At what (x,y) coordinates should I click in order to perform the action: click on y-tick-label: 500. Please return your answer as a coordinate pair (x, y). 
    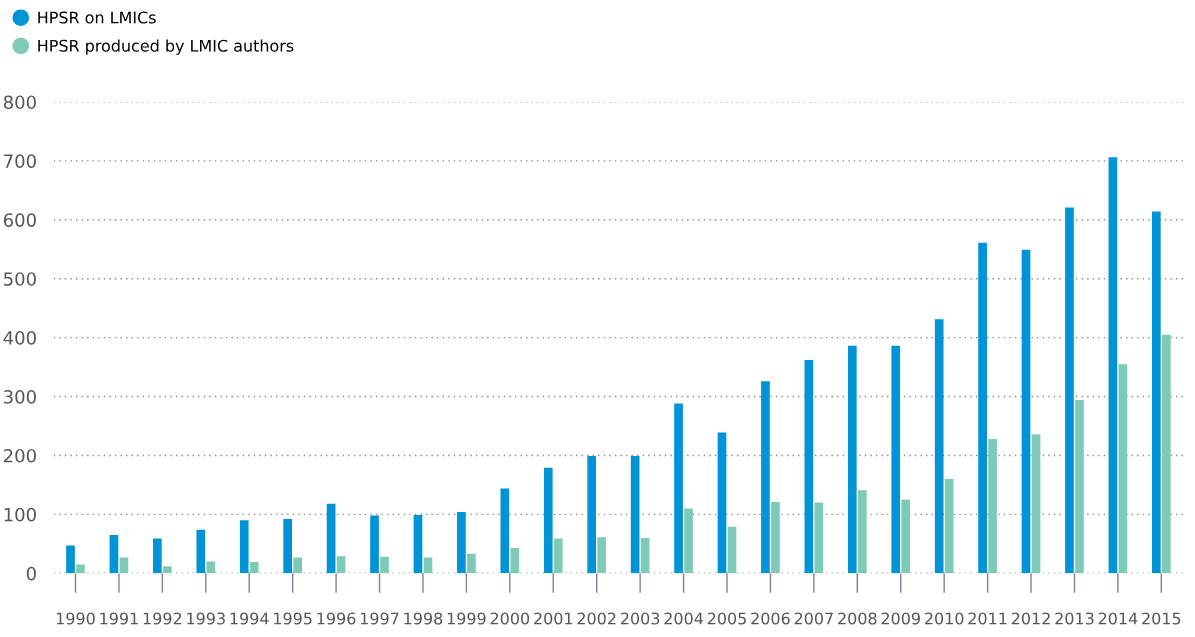
    Looking at the image, I should click on (20, 279).